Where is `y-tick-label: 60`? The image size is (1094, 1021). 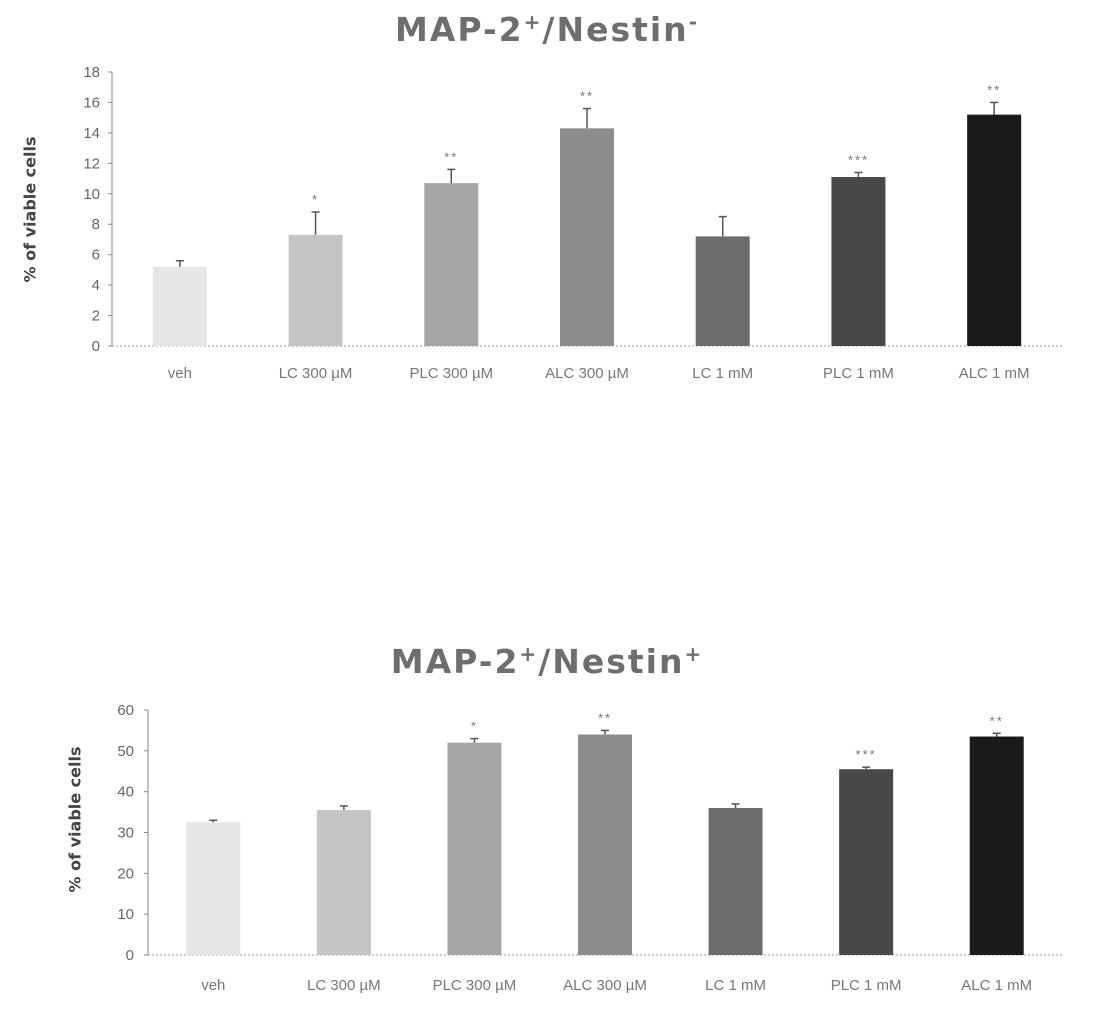 y-tick-label: 60 is located at coordinates (125, 710).